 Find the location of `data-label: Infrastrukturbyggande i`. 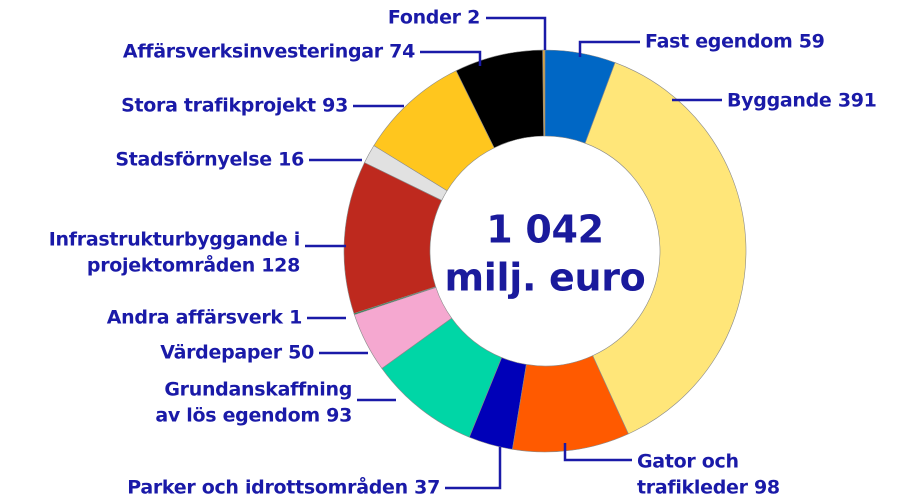

data-label: Infrastrukturbyggande i is located at coordinates (174, 240).